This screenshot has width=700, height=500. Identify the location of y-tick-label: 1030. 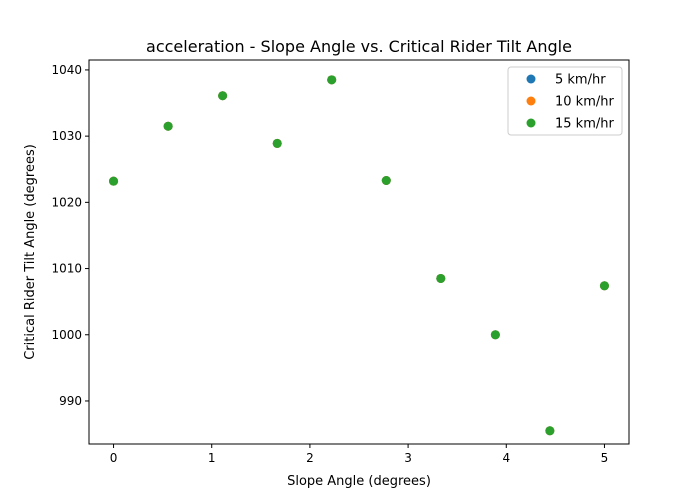
(66, 136).